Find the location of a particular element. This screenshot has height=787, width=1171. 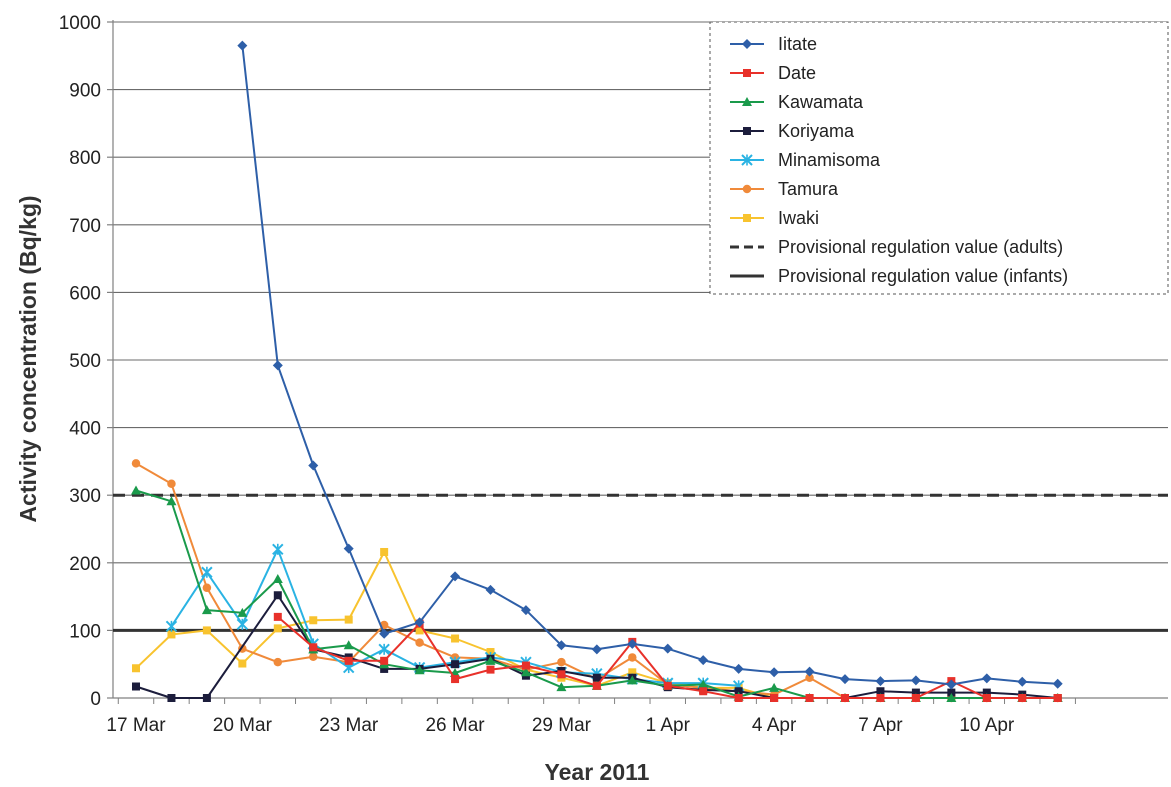

x-tick-label: 26 Mar is located at coordinates (455, 725).